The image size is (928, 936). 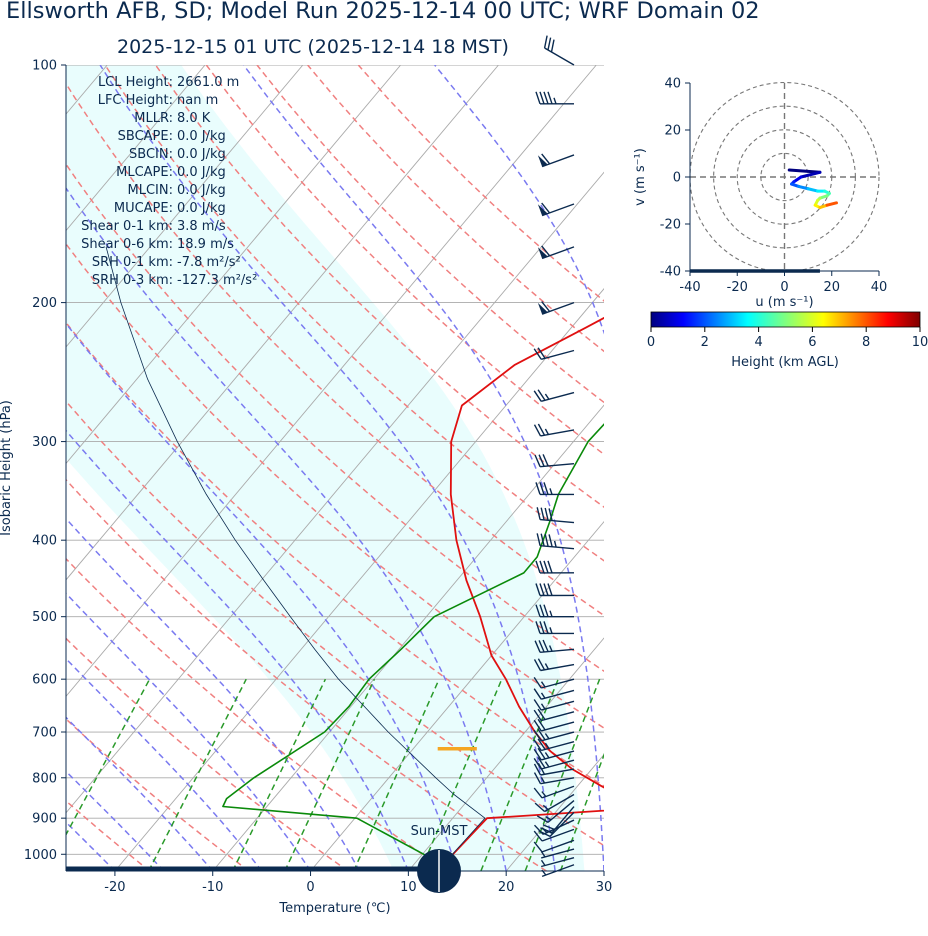 What do you see at coordinates (150, 190) in the screenshot?
I see `index-label: MLCIN:` at bounding box center [150, 190].